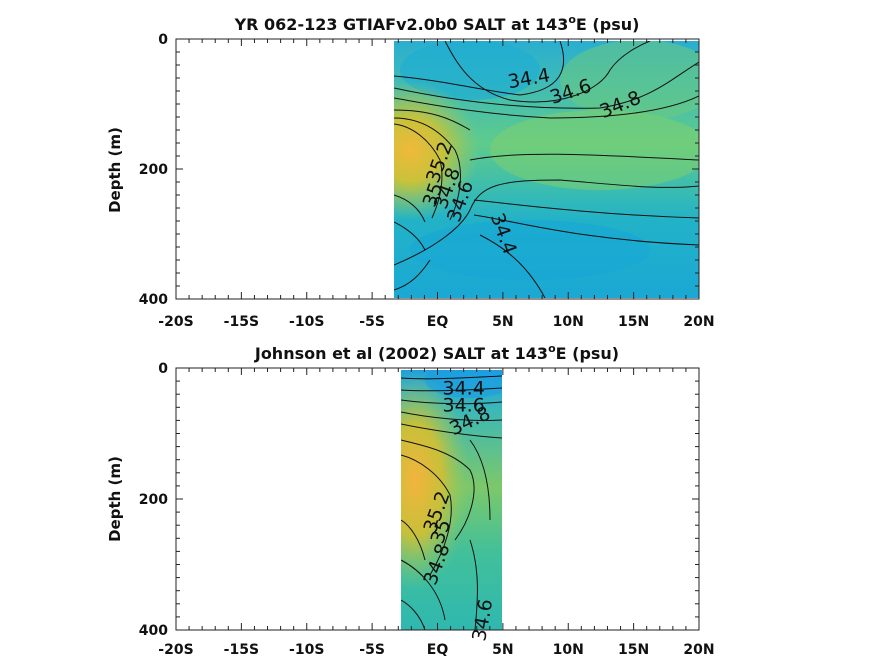 The width and height of the screenshot is (875, 656). What do you see at coordinates (115, 170) in the screenshot?
I see `panel-1-ylabel: Depth (m)` at bounding box center [115, 170].